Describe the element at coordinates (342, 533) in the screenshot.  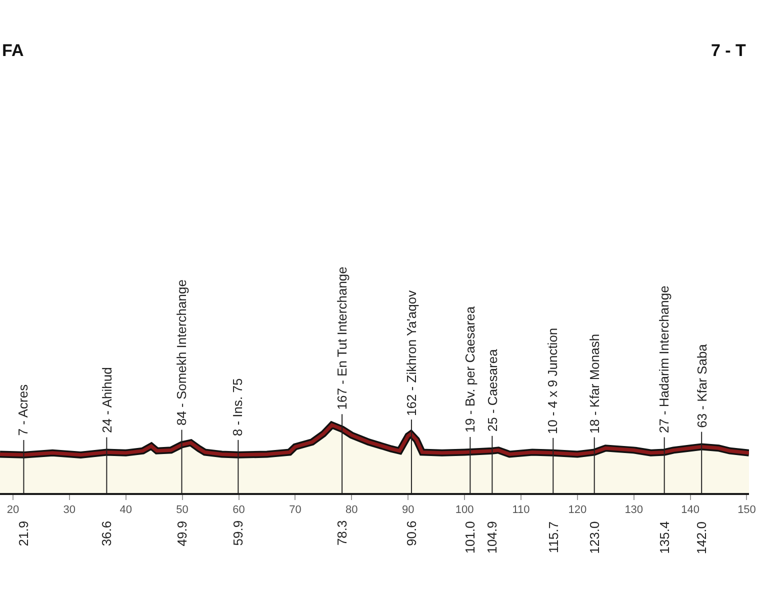
I see `text: 78.3` at that location.